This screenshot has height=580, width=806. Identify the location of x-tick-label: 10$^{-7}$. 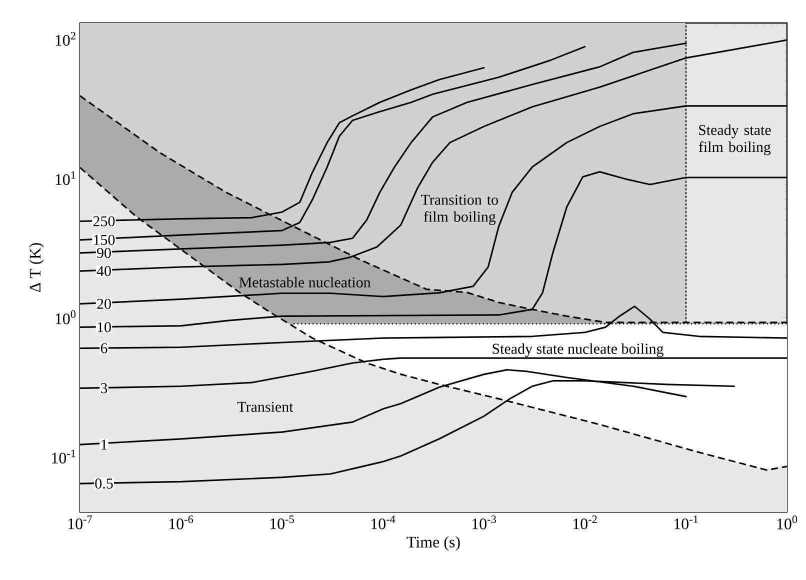
(80, 523).